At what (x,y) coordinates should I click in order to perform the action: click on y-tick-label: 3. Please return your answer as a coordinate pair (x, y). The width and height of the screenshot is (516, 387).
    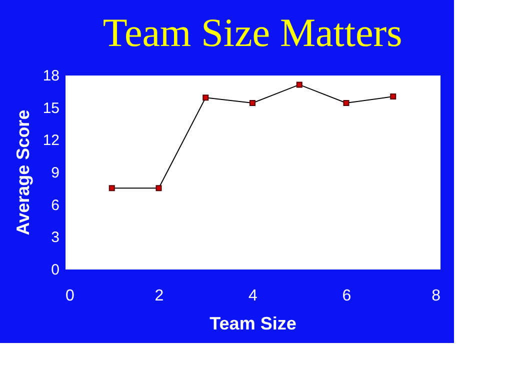
    Looking at the image, I should click on (55, 237).